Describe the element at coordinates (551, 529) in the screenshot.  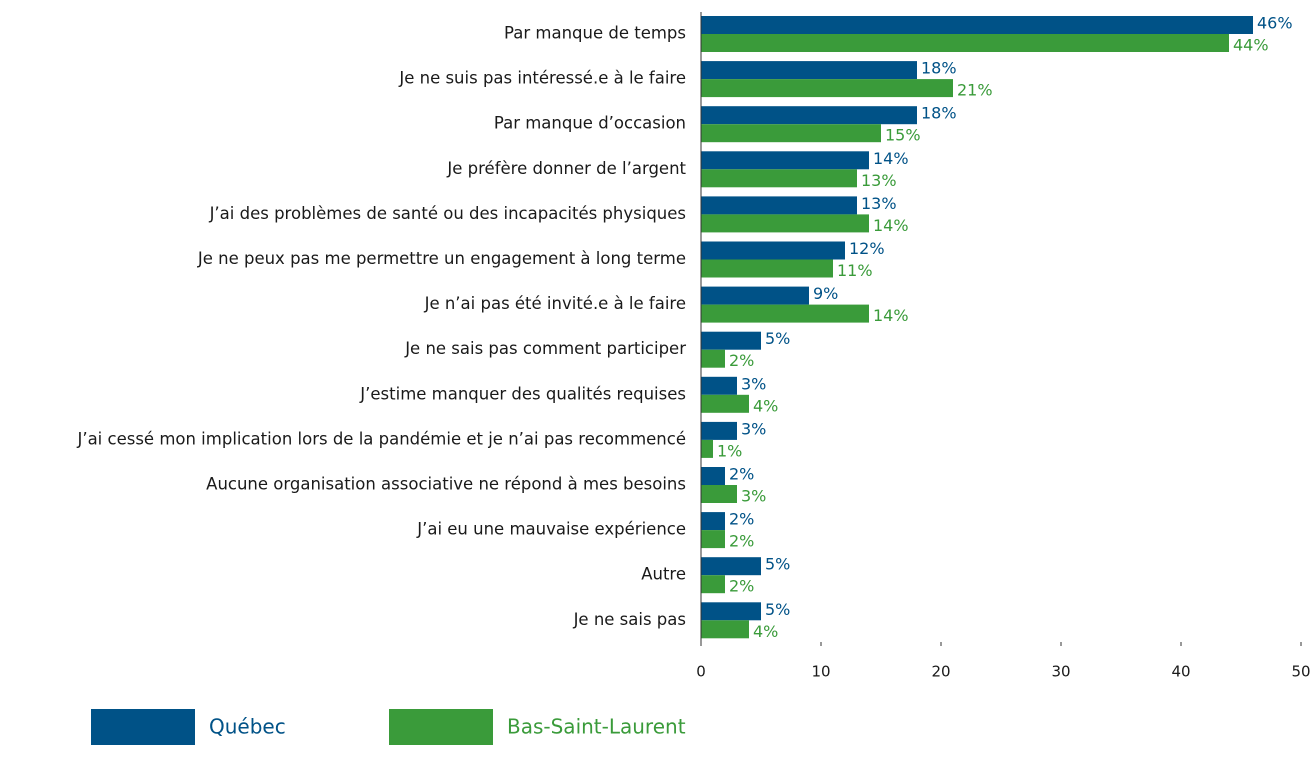
I see `category-label: J’ai eu une mauvaise expérience` at that location.